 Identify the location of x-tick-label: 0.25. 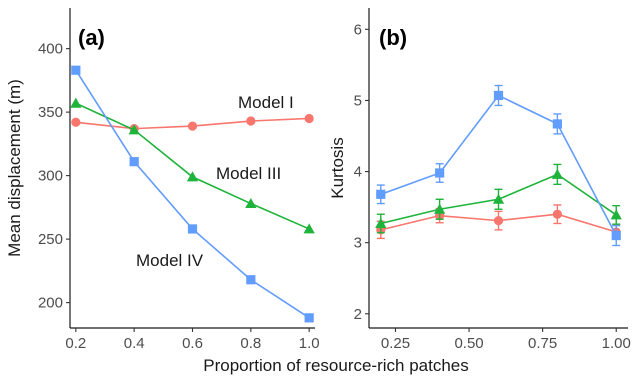
(395, 343).